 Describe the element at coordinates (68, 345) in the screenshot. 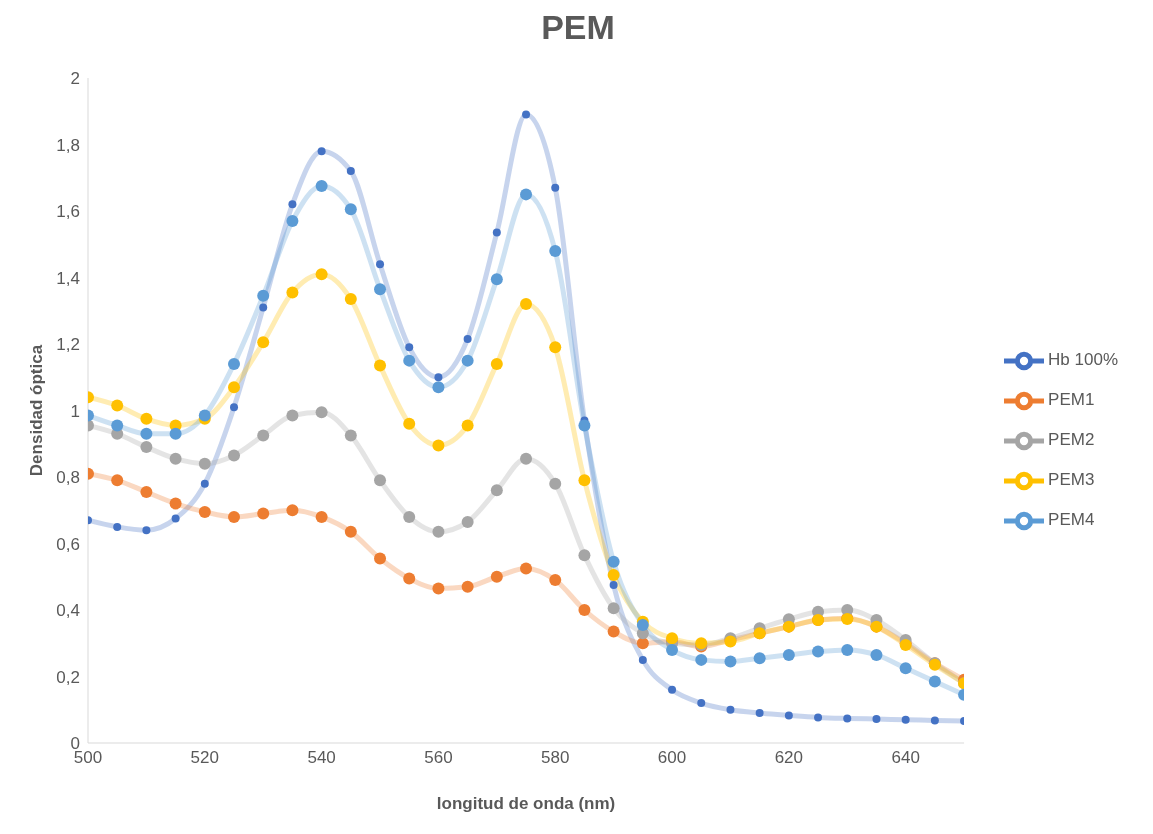

I see `y-tick-label: 1,2` at that location.